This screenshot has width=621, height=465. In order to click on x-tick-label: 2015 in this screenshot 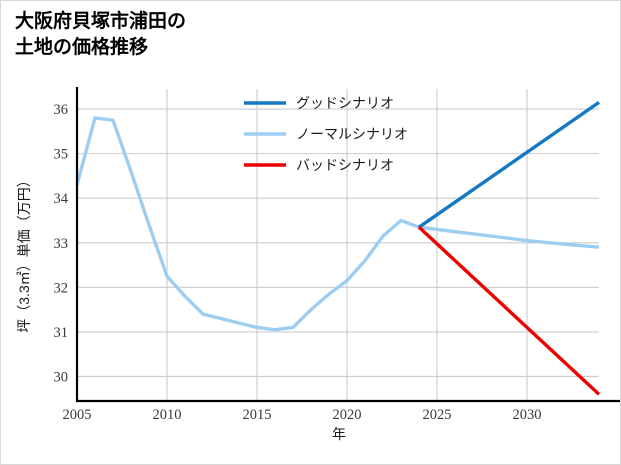, I will do `click(257, 415)`.